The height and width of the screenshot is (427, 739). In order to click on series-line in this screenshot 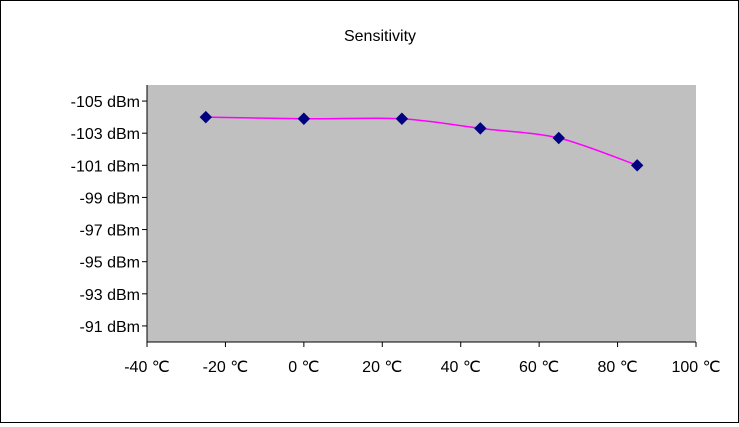, I will do `click(421, 141)`.